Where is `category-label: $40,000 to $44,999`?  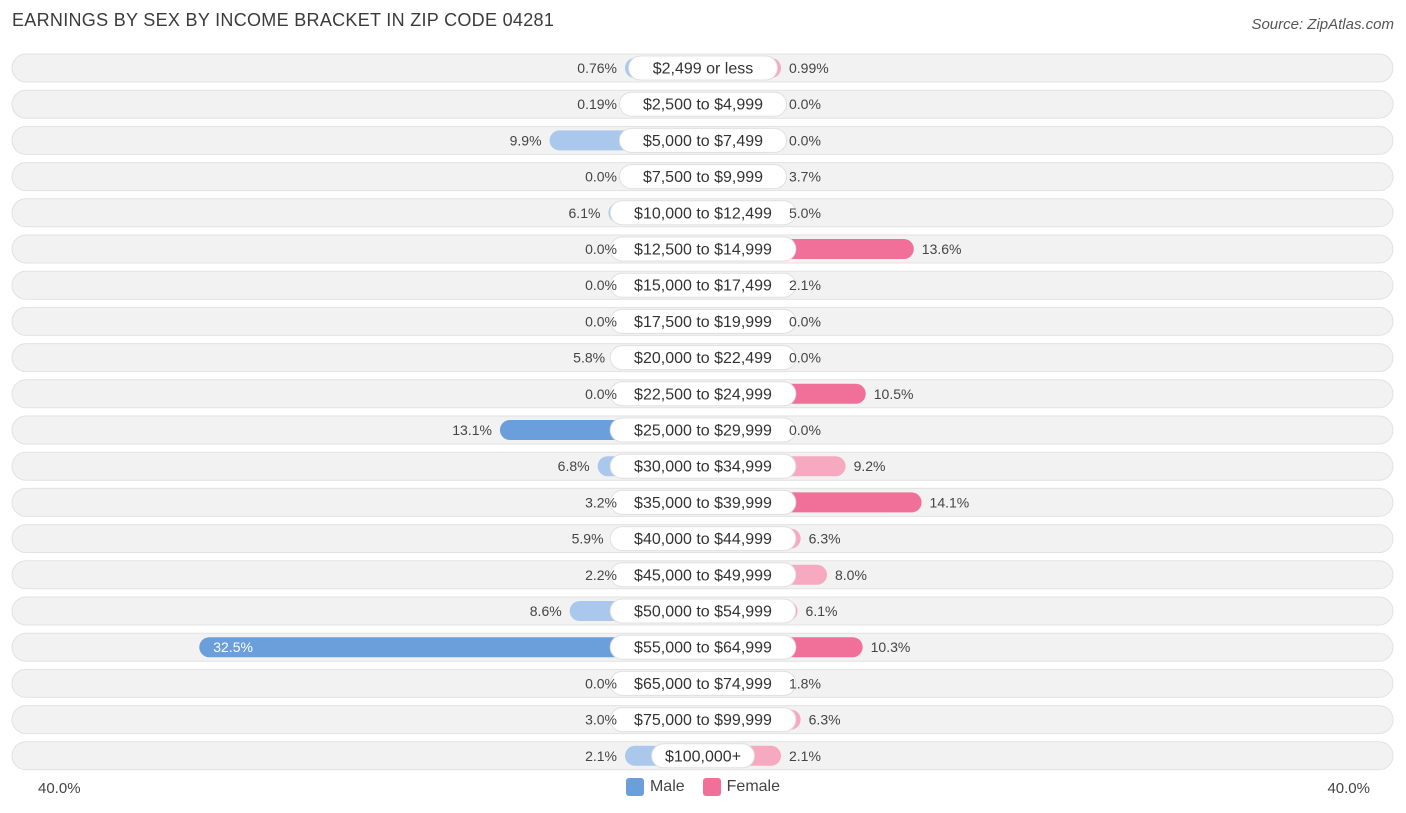
category-label: $40,000 to $44,999 is located at coordinates (703, 539).